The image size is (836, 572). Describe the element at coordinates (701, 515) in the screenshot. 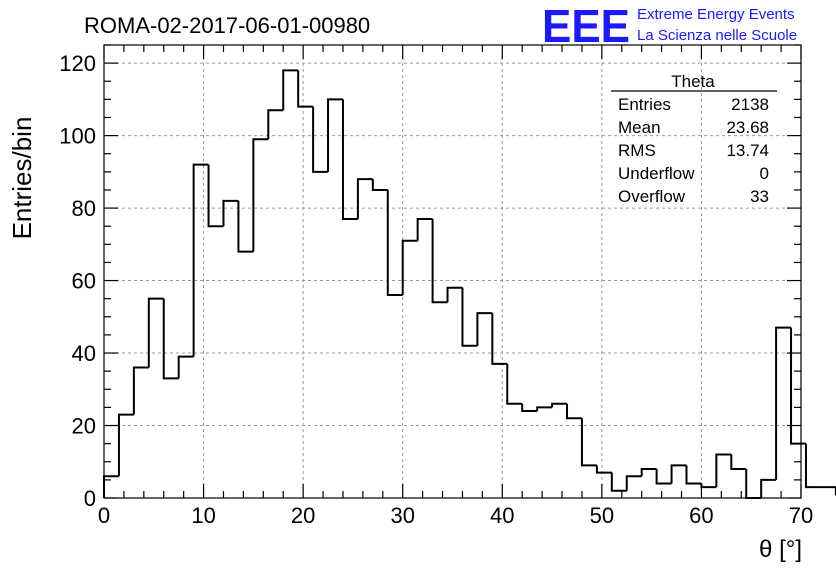

I see `x-tick-label: 60` at that location.